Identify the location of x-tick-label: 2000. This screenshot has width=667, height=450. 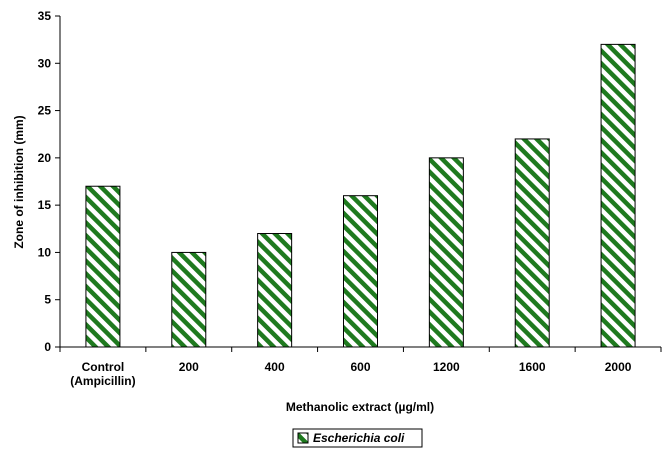
(618, 367).